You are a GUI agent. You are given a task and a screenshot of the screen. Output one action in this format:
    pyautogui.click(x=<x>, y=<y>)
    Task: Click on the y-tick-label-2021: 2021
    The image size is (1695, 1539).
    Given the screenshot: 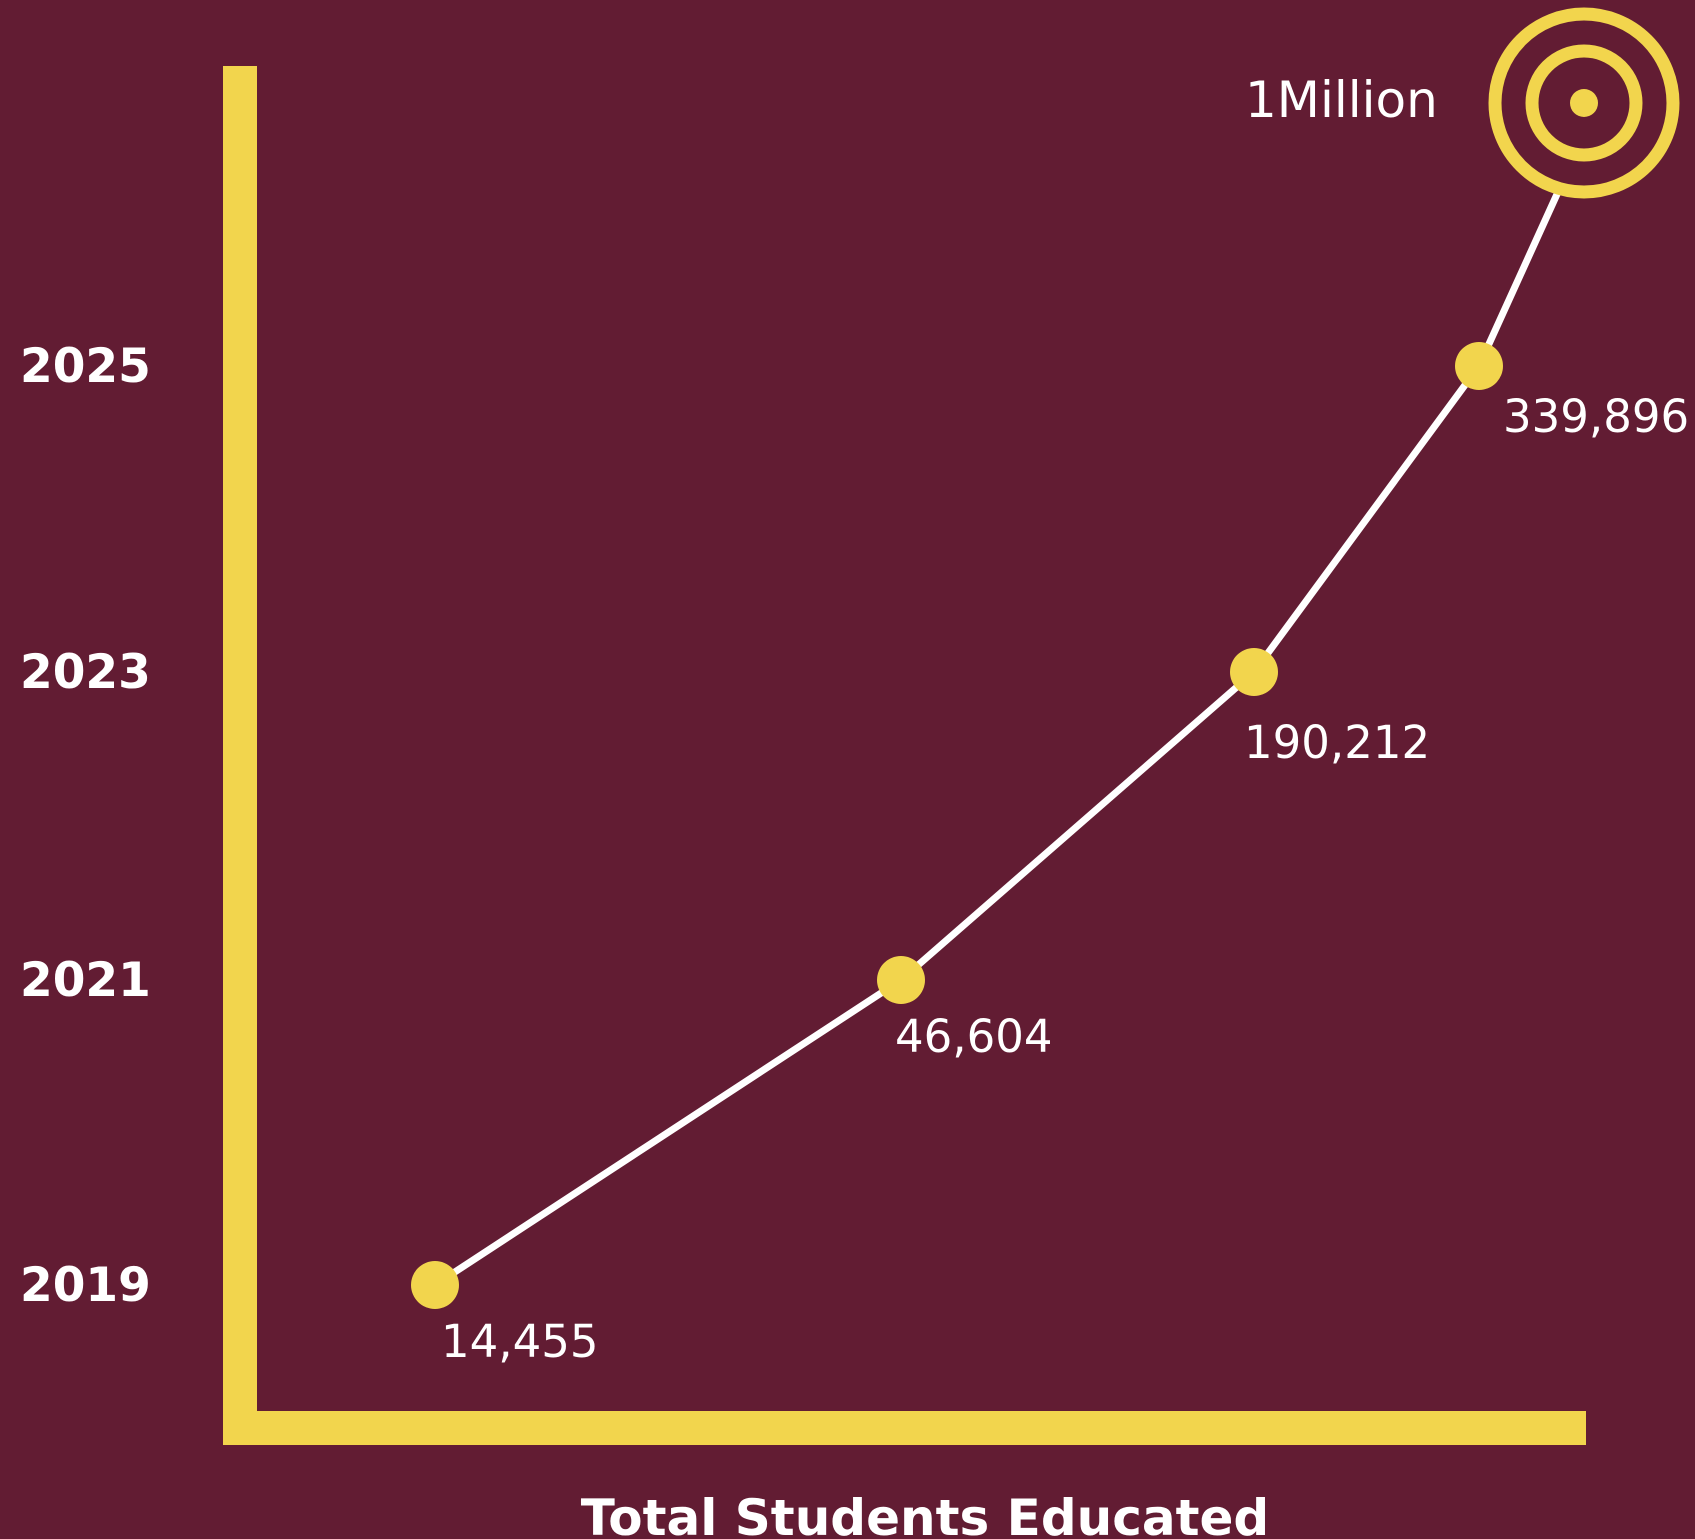 What is the action you would take?
    pyautogui.click(x=85, y=980)
    